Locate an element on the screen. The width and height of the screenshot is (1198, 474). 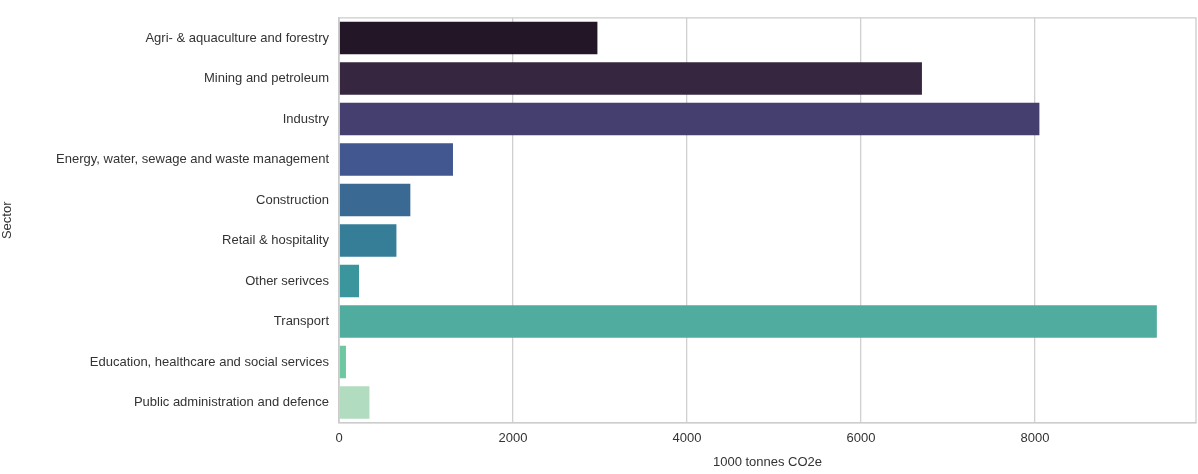
y-tick-label: Industry is located at coordinates (306, 118).